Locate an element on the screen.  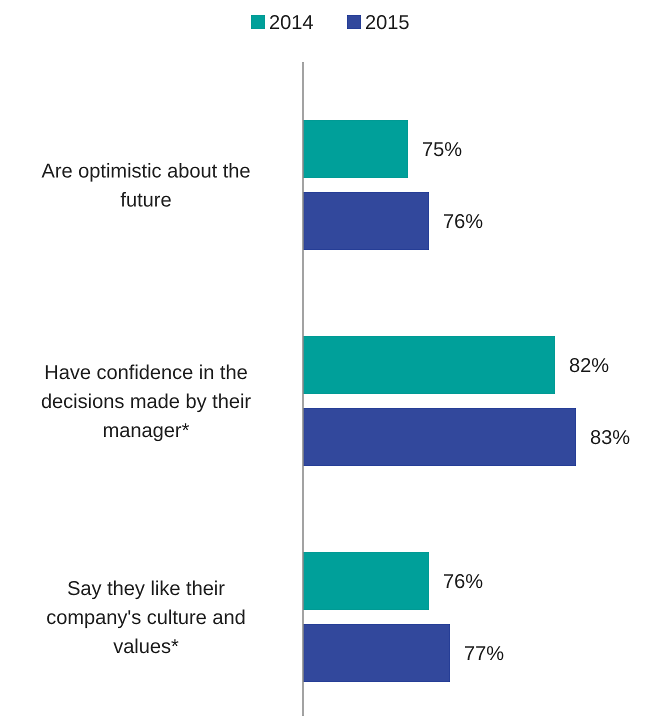
legend-label: 2015 is located at coordinates (387, 23).